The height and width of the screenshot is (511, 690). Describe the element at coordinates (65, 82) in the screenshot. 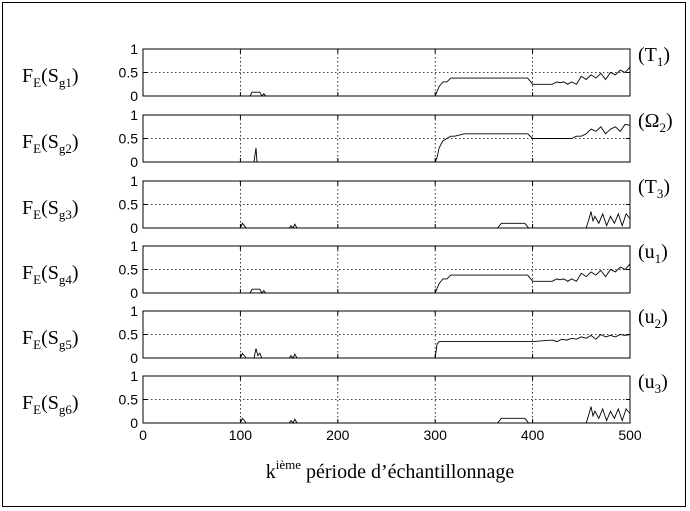

I see `y-axis-label-sub: g1` at that location.